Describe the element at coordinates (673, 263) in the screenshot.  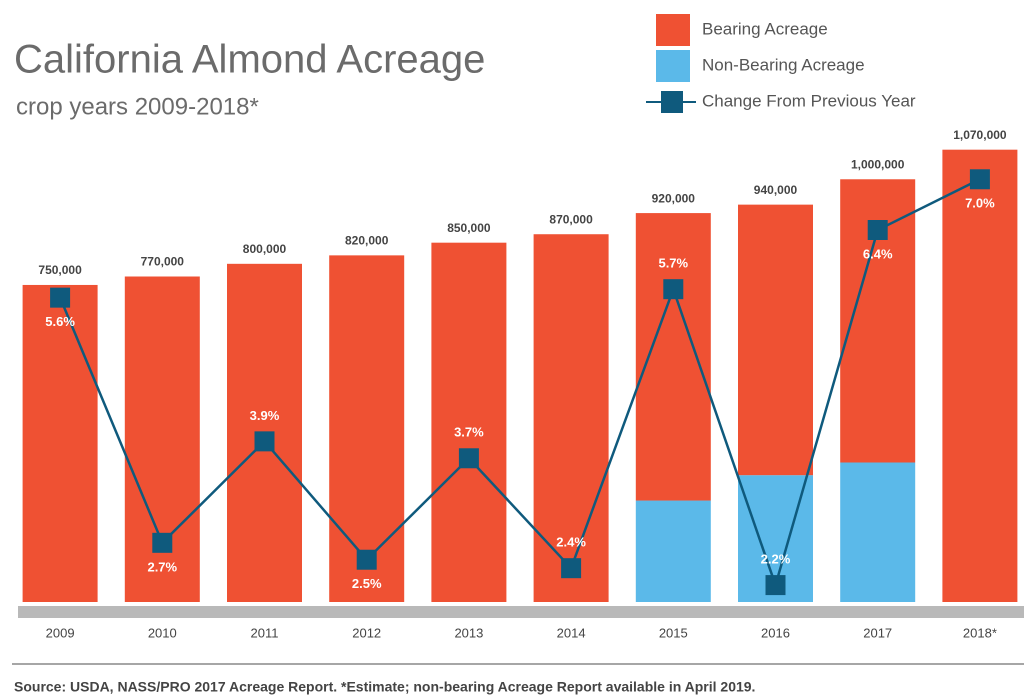
I see `change-label: 5.7%` at that location.